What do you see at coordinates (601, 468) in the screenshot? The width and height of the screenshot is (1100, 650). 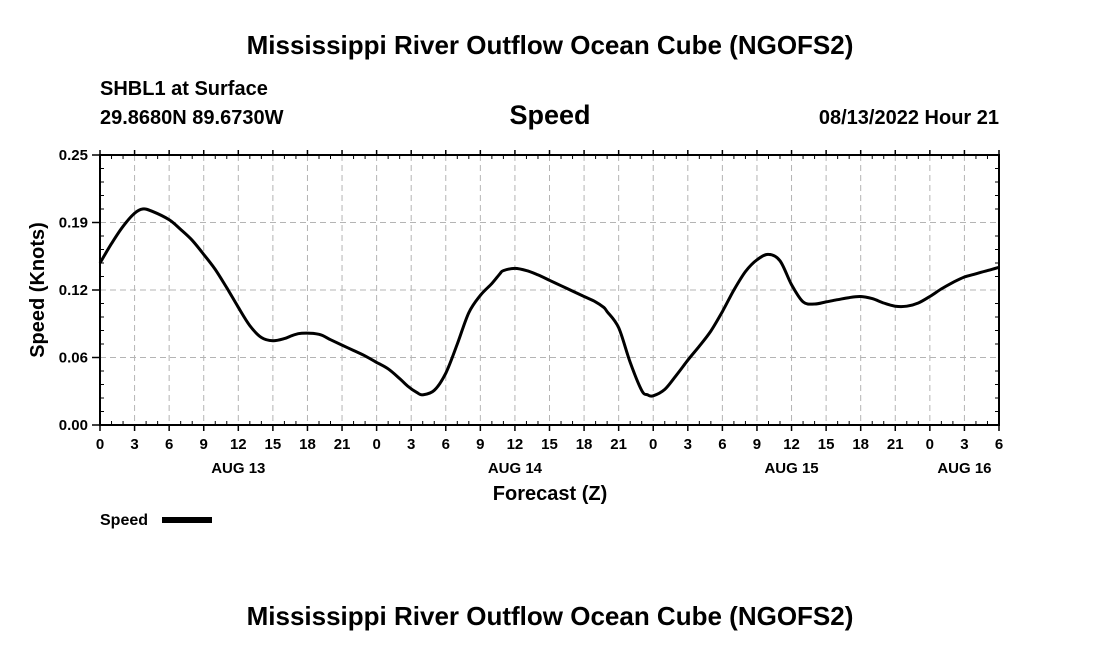 I see `date-labels: AUG 13 AUG 14 AUG 15 AUG 16` at bounding box center [601, 468].